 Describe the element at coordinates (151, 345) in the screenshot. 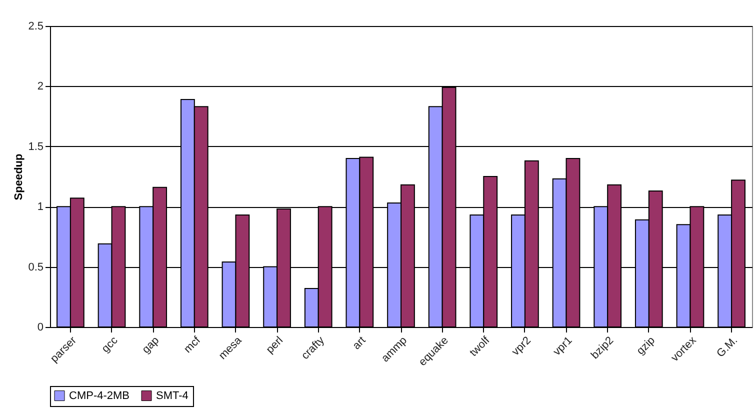

I see `x-tick-label: gap` at that location.